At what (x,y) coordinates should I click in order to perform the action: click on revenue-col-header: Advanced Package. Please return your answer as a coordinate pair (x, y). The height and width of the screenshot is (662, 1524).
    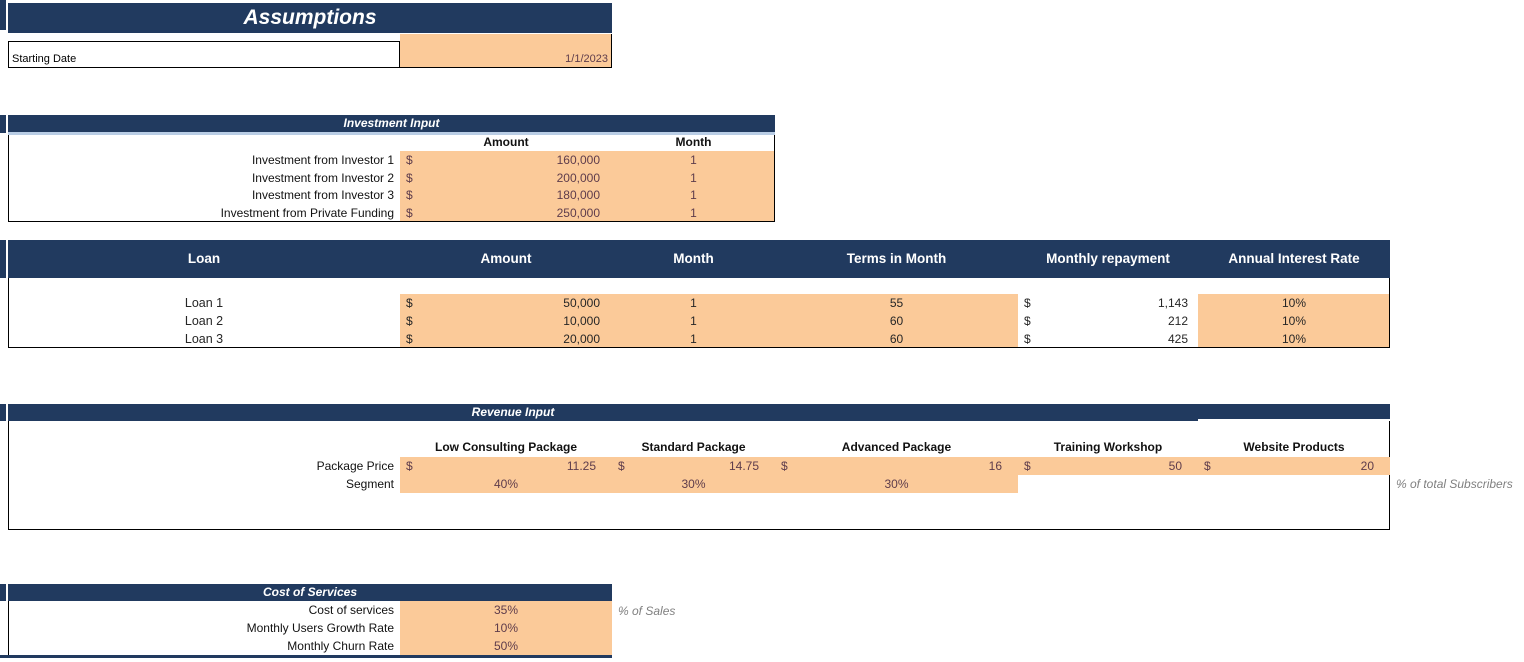
    Looking at the image, I should click on (896, 447).